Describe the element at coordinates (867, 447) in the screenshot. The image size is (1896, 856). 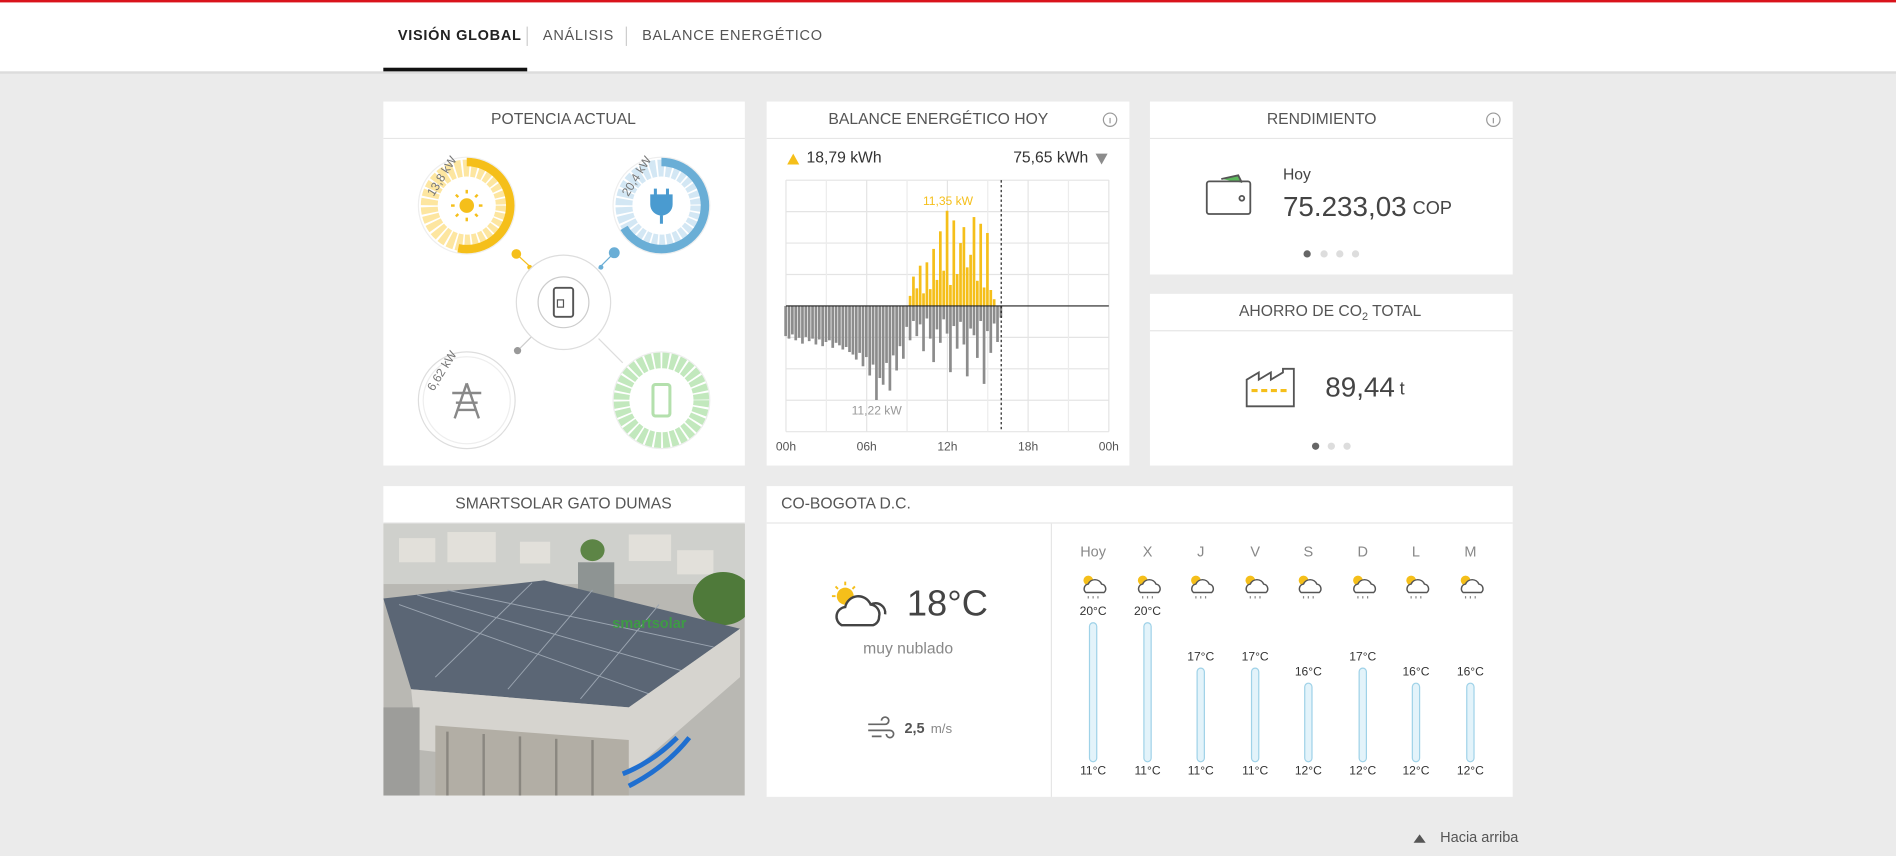
I see `x-tick-label: 06h` at that location.